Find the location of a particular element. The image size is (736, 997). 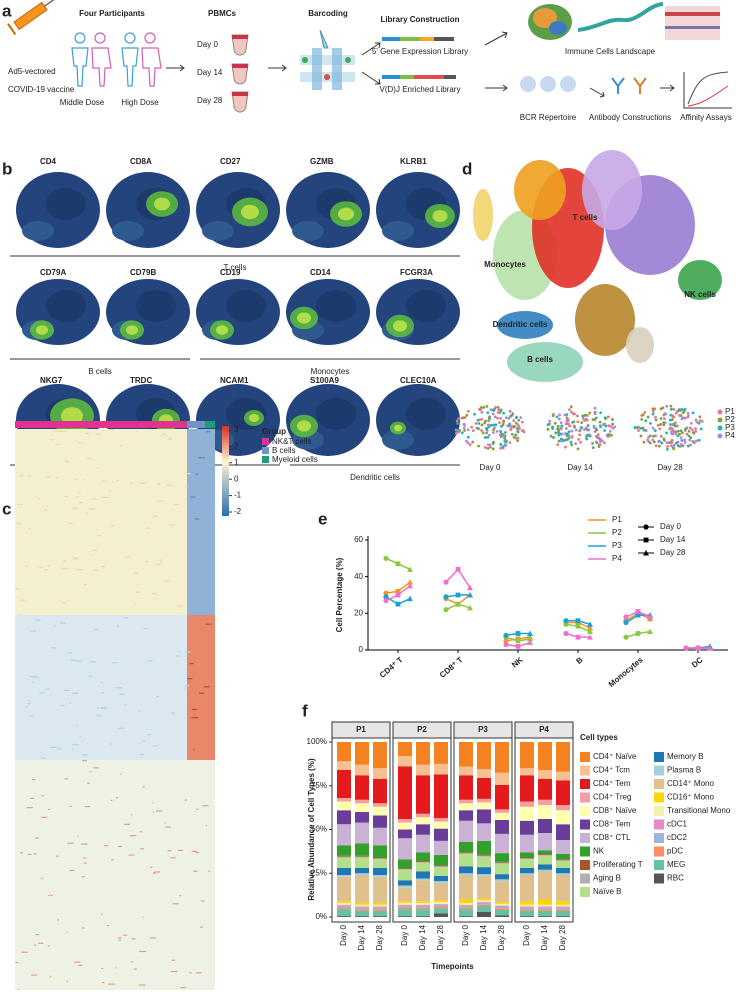

legend-label: Transitional Mono is located at coordinates (699, 810).